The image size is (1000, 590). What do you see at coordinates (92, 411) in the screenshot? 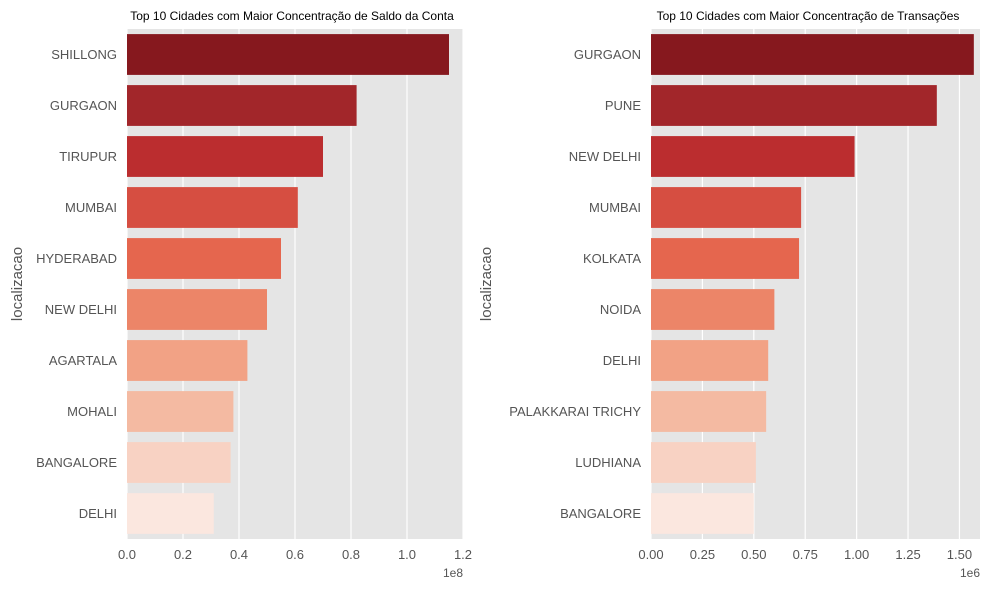
I see `y-tick-label: MOHALI` at bounding box center [92, 411].